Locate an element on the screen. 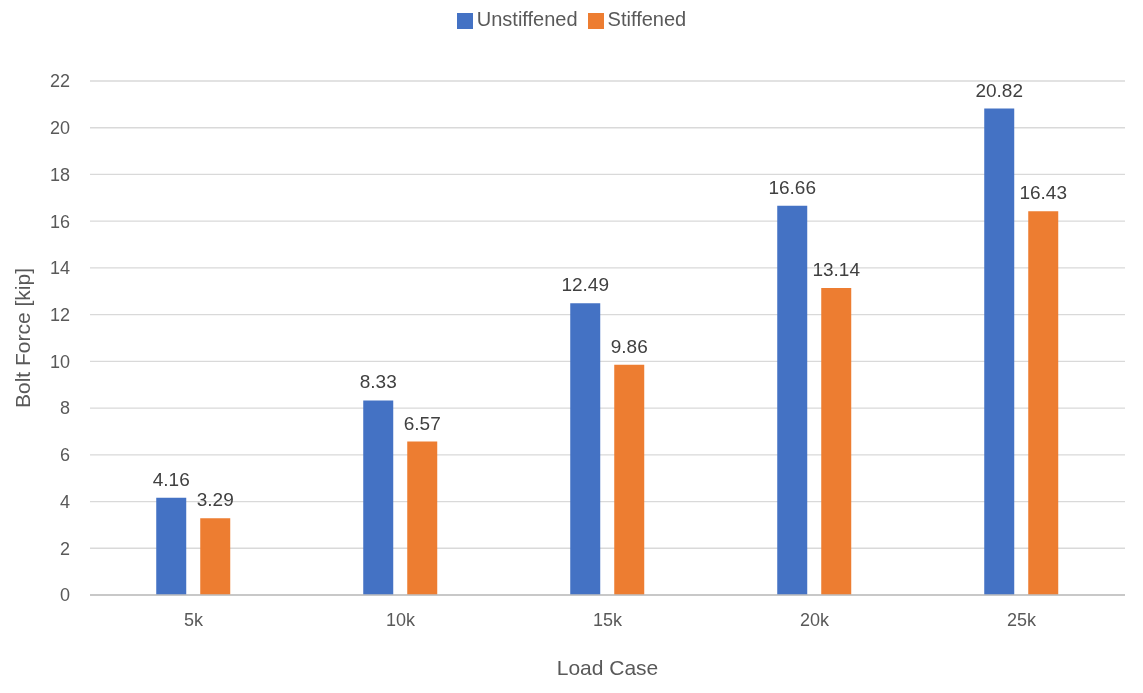  data-label: 12.49 is located at coordinates (585, 285).